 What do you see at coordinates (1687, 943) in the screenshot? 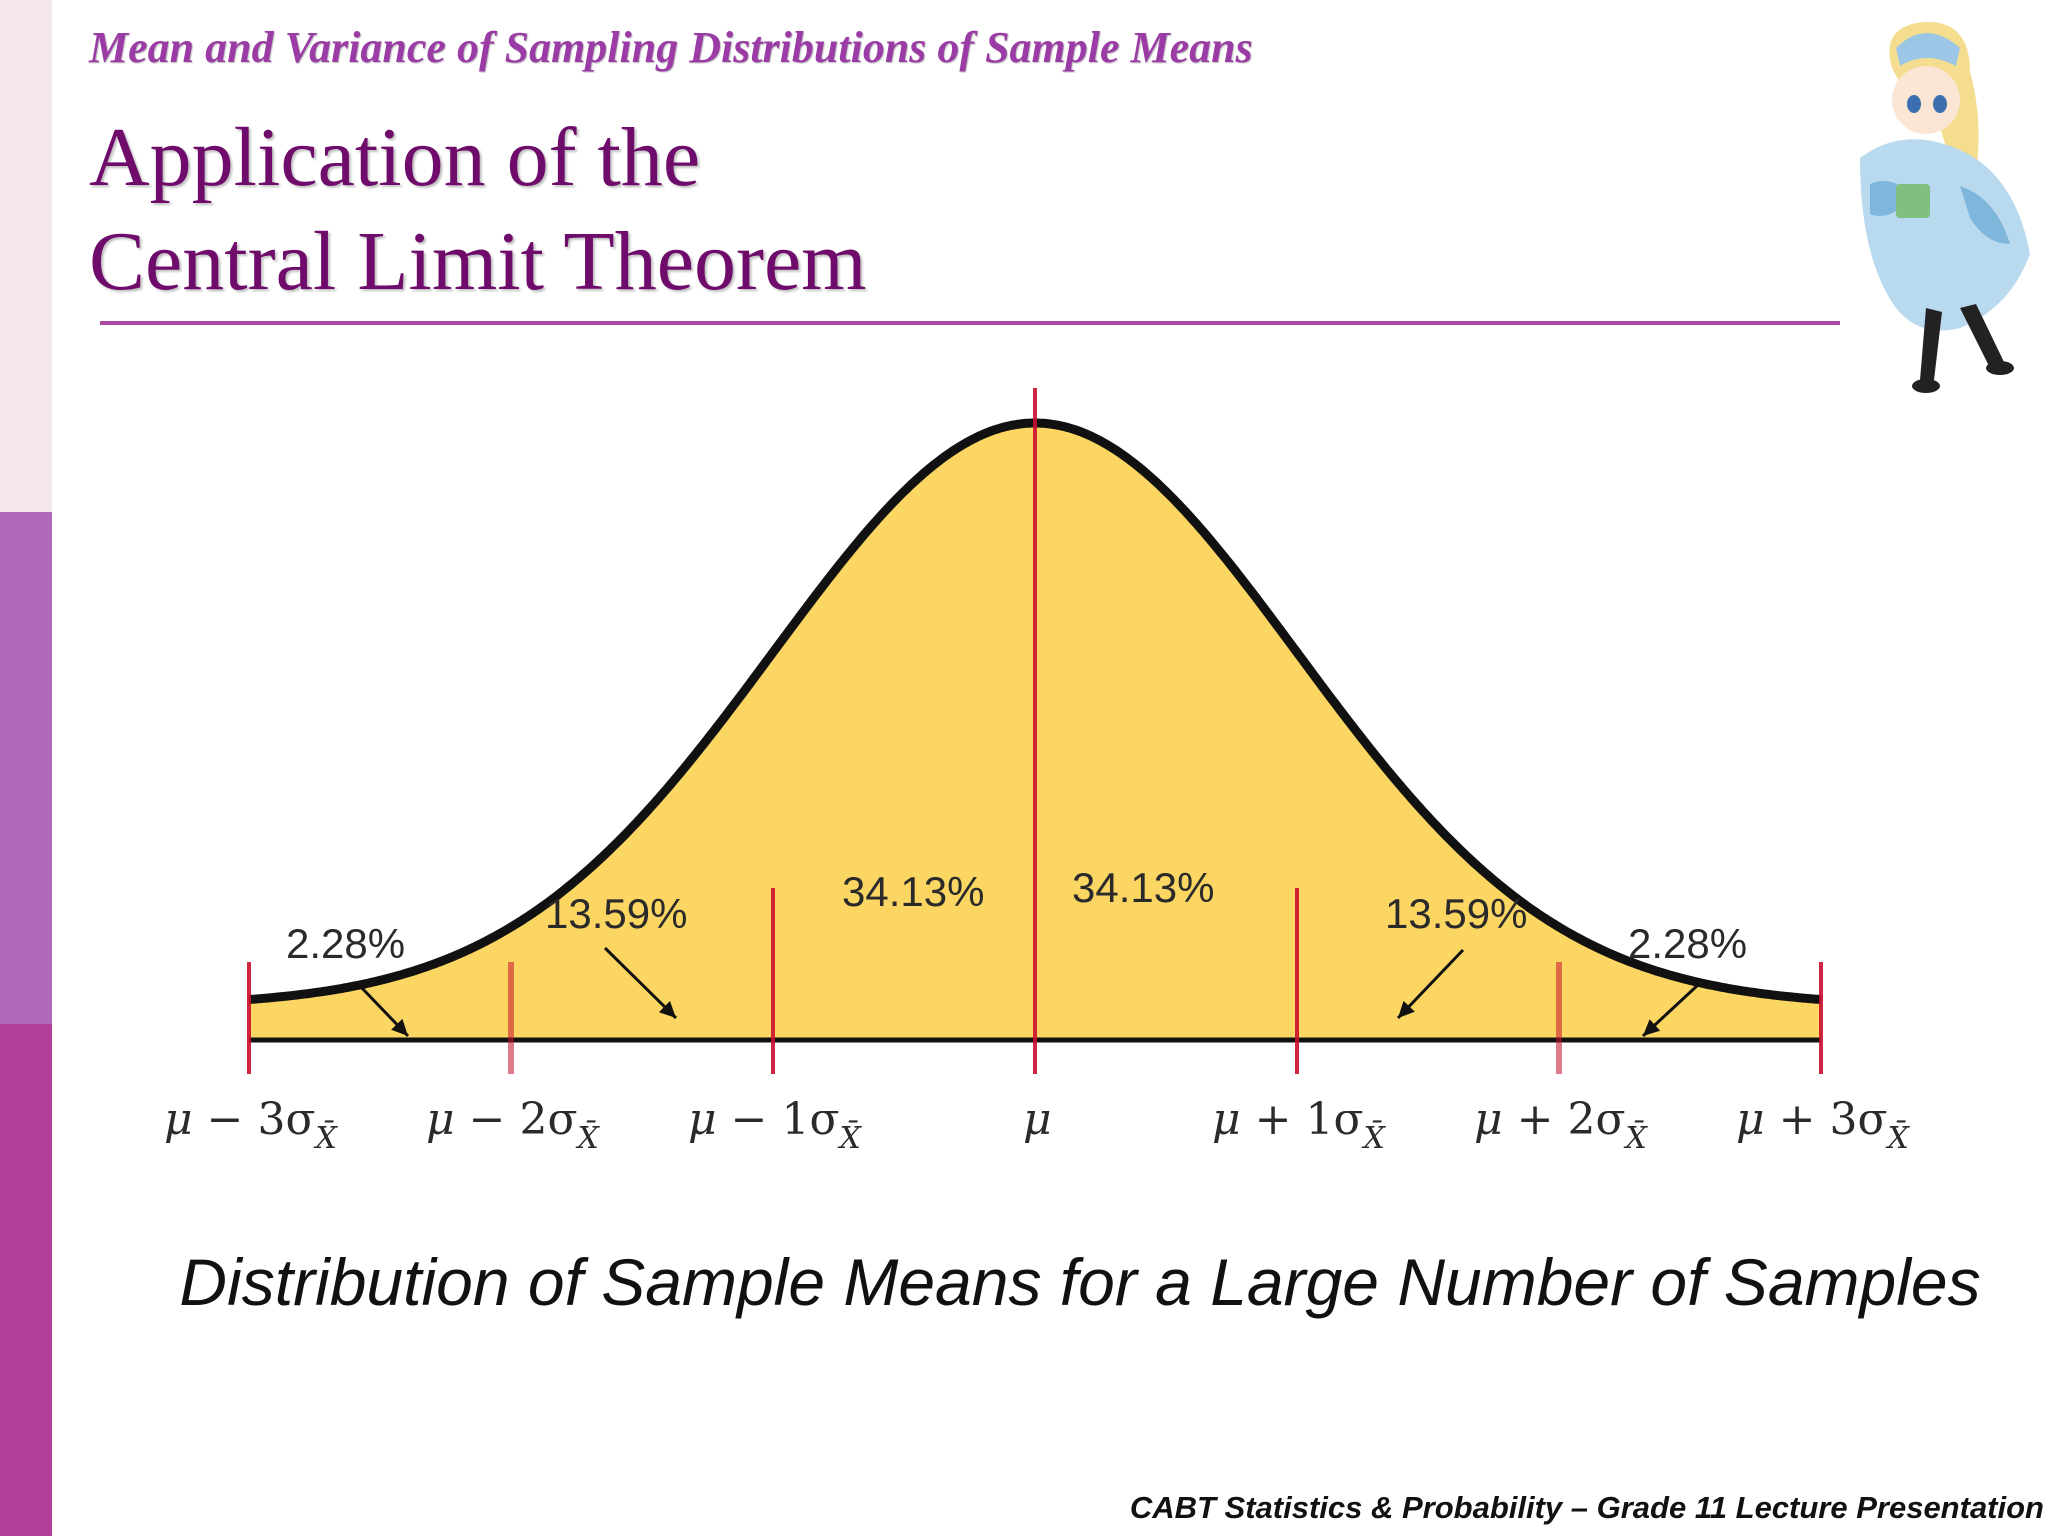
I see `region-label-right-tail: 2.28%` at bounding box center [1687, 943].